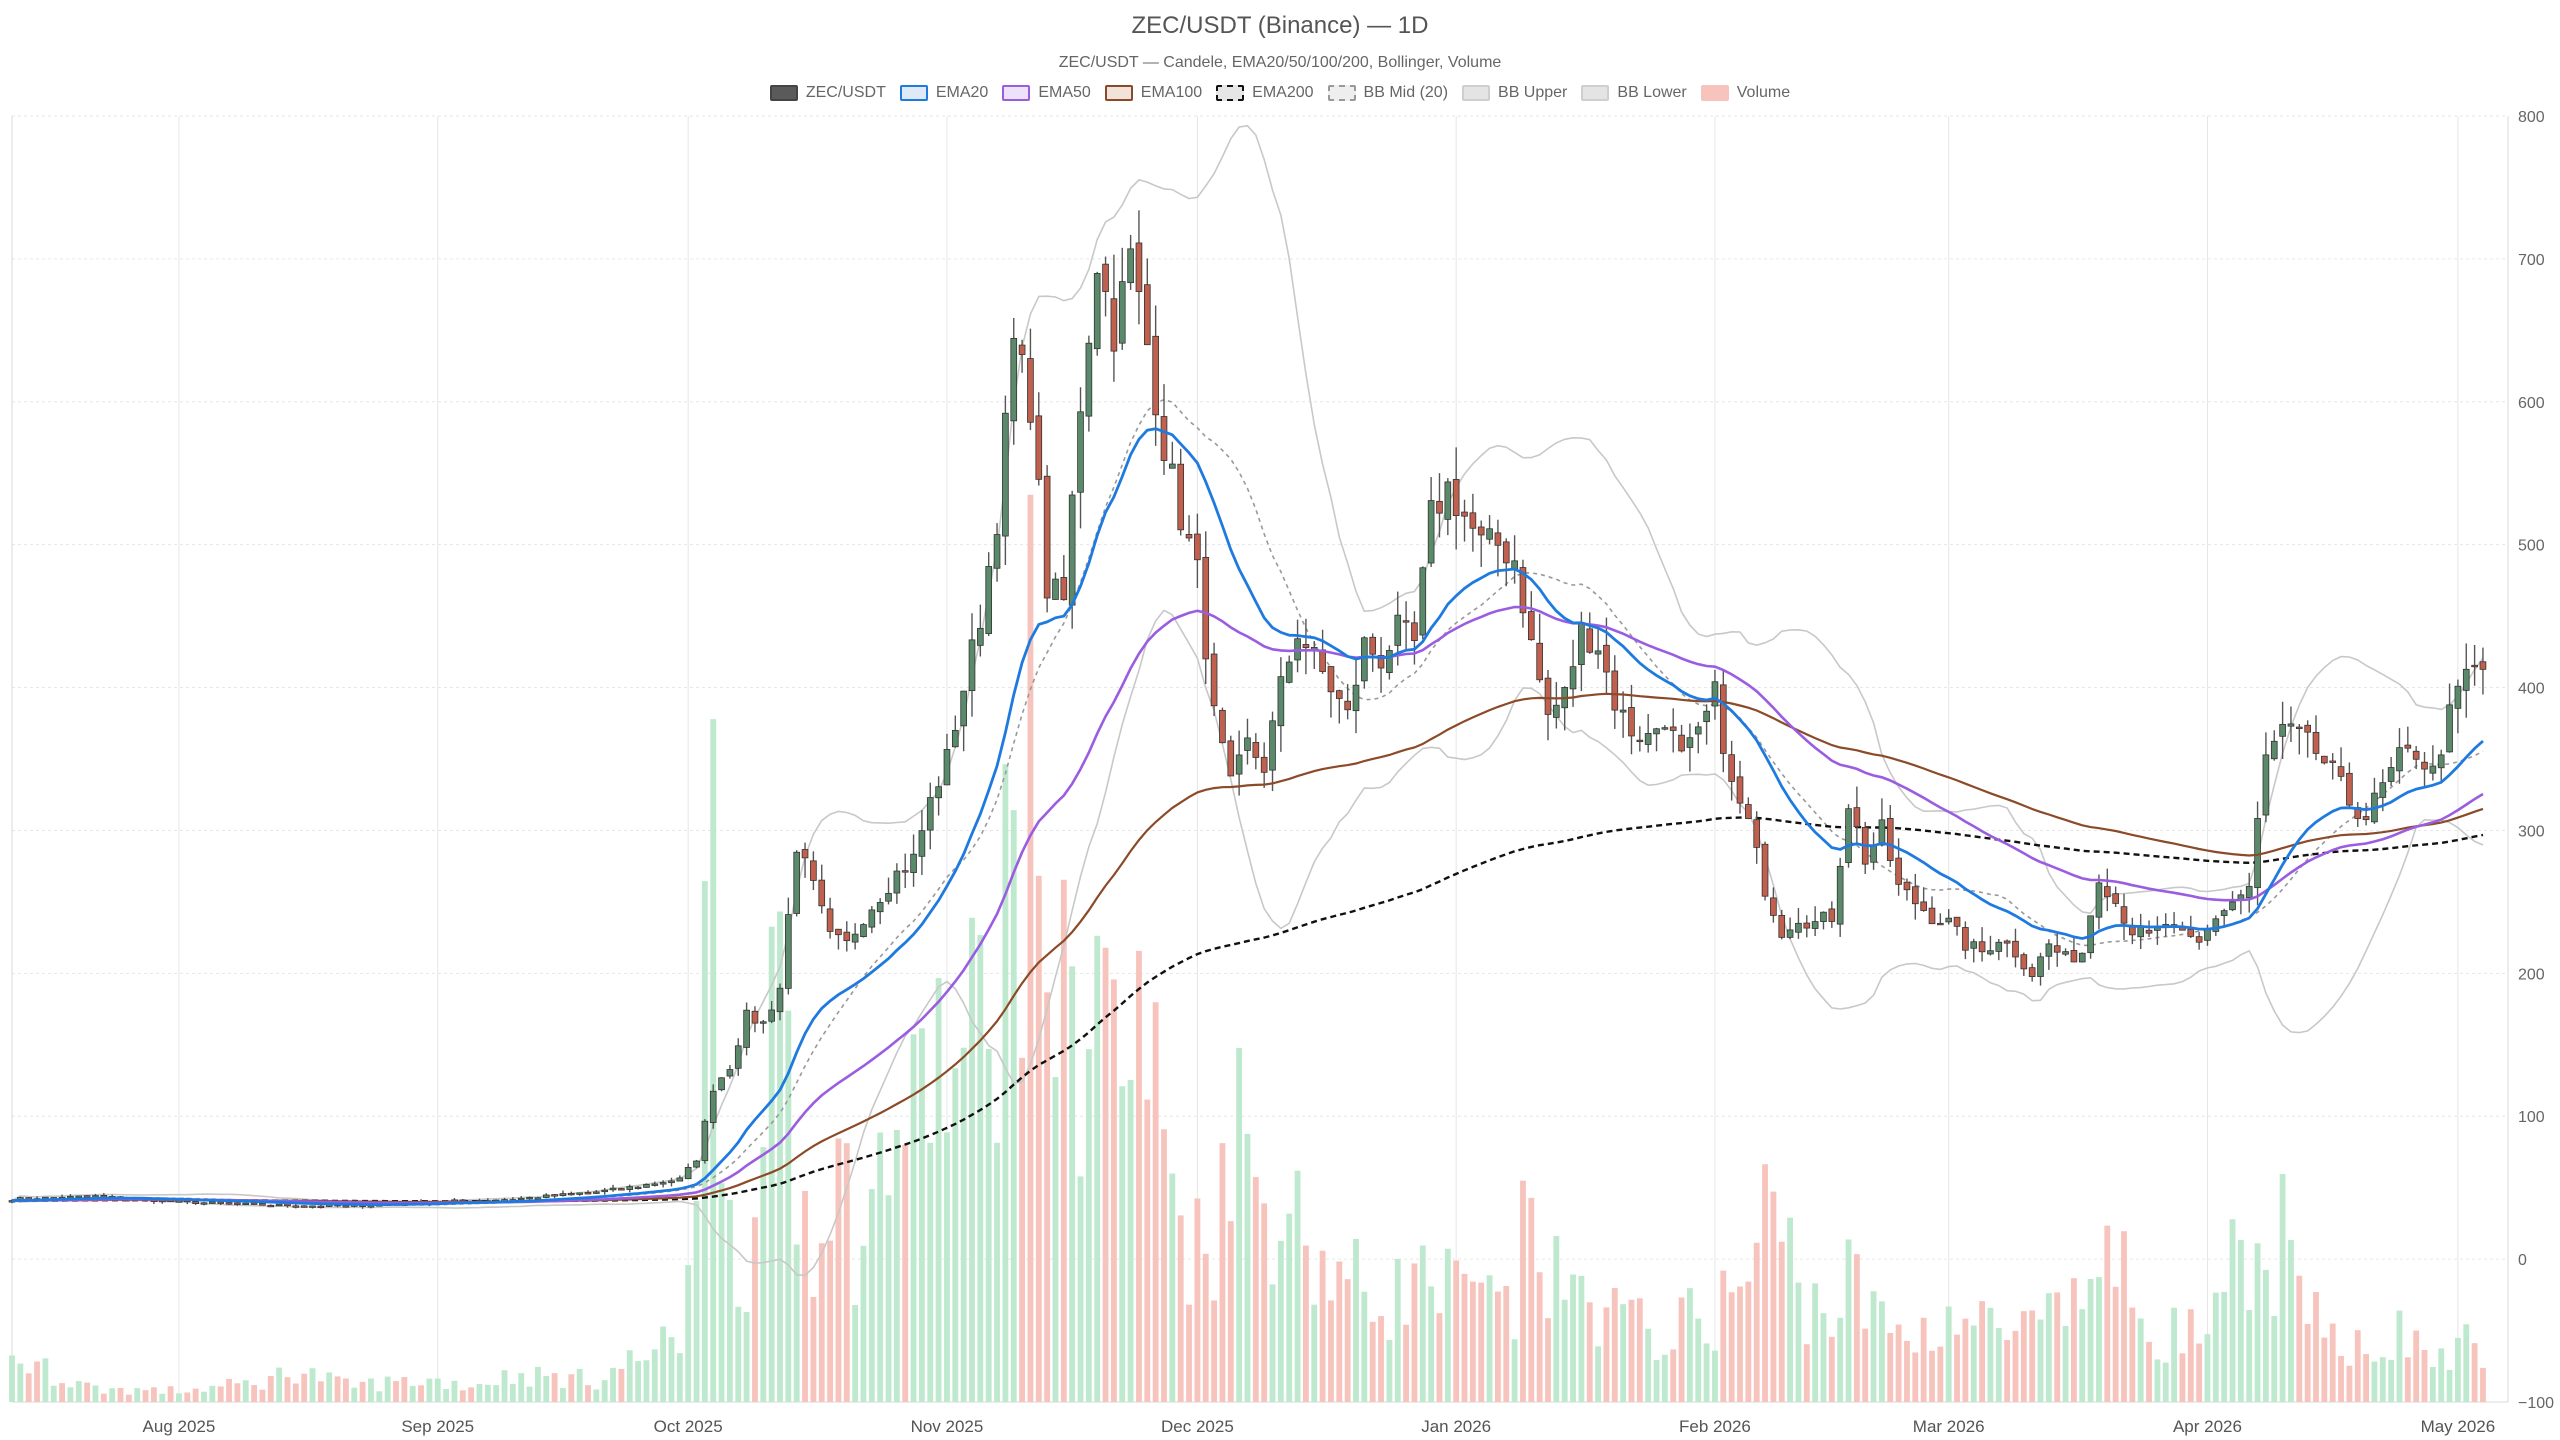 This screenshot has width=2560, height=1440. Describe the element at coordinates (437, 1426) in the screenshot. I see `x-tick-label: Sep 2025` at that location.